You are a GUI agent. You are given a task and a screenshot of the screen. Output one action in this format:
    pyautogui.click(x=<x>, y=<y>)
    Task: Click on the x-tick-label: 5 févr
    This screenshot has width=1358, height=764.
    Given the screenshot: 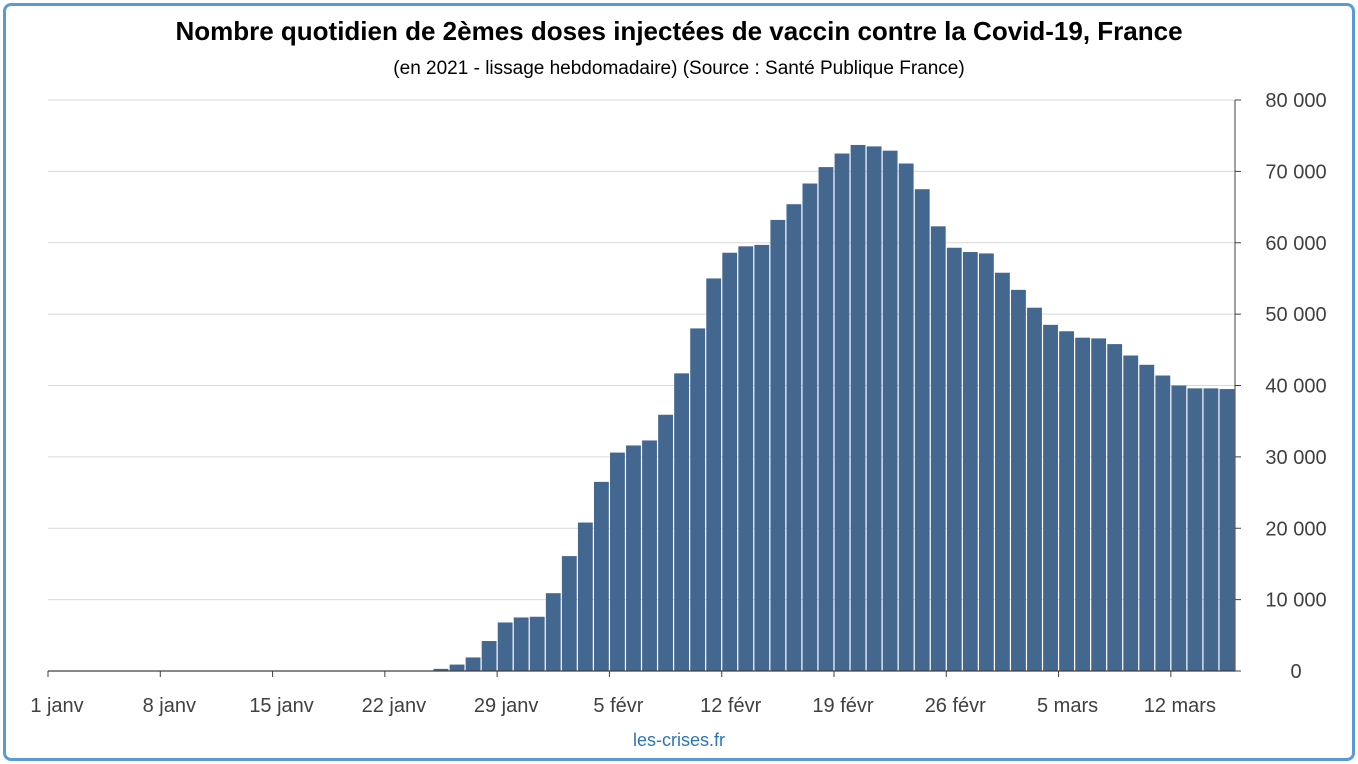 What is the action you would take?
    pyautogui.click(x=618, y=706)
    